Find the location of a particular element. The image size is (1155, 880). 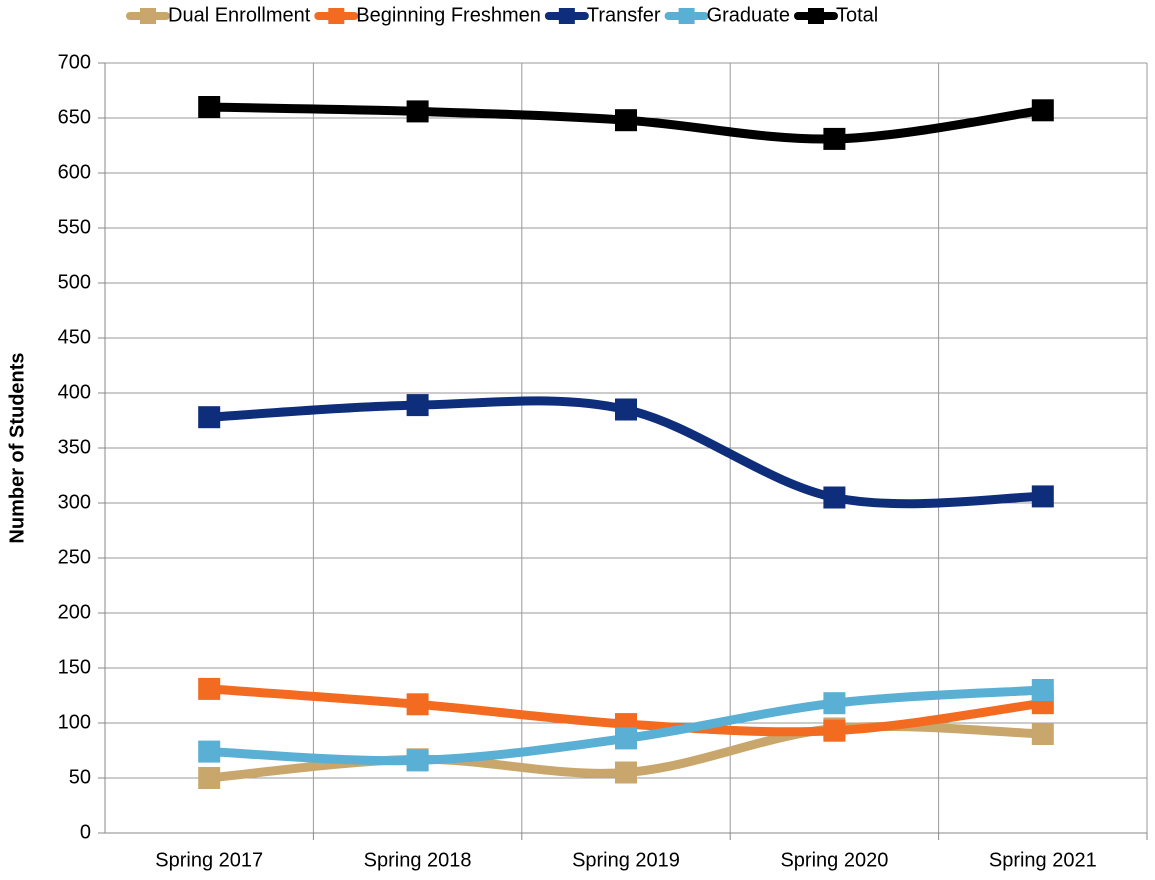

y-tick-label: 150 is located at coordinates (74, 667).